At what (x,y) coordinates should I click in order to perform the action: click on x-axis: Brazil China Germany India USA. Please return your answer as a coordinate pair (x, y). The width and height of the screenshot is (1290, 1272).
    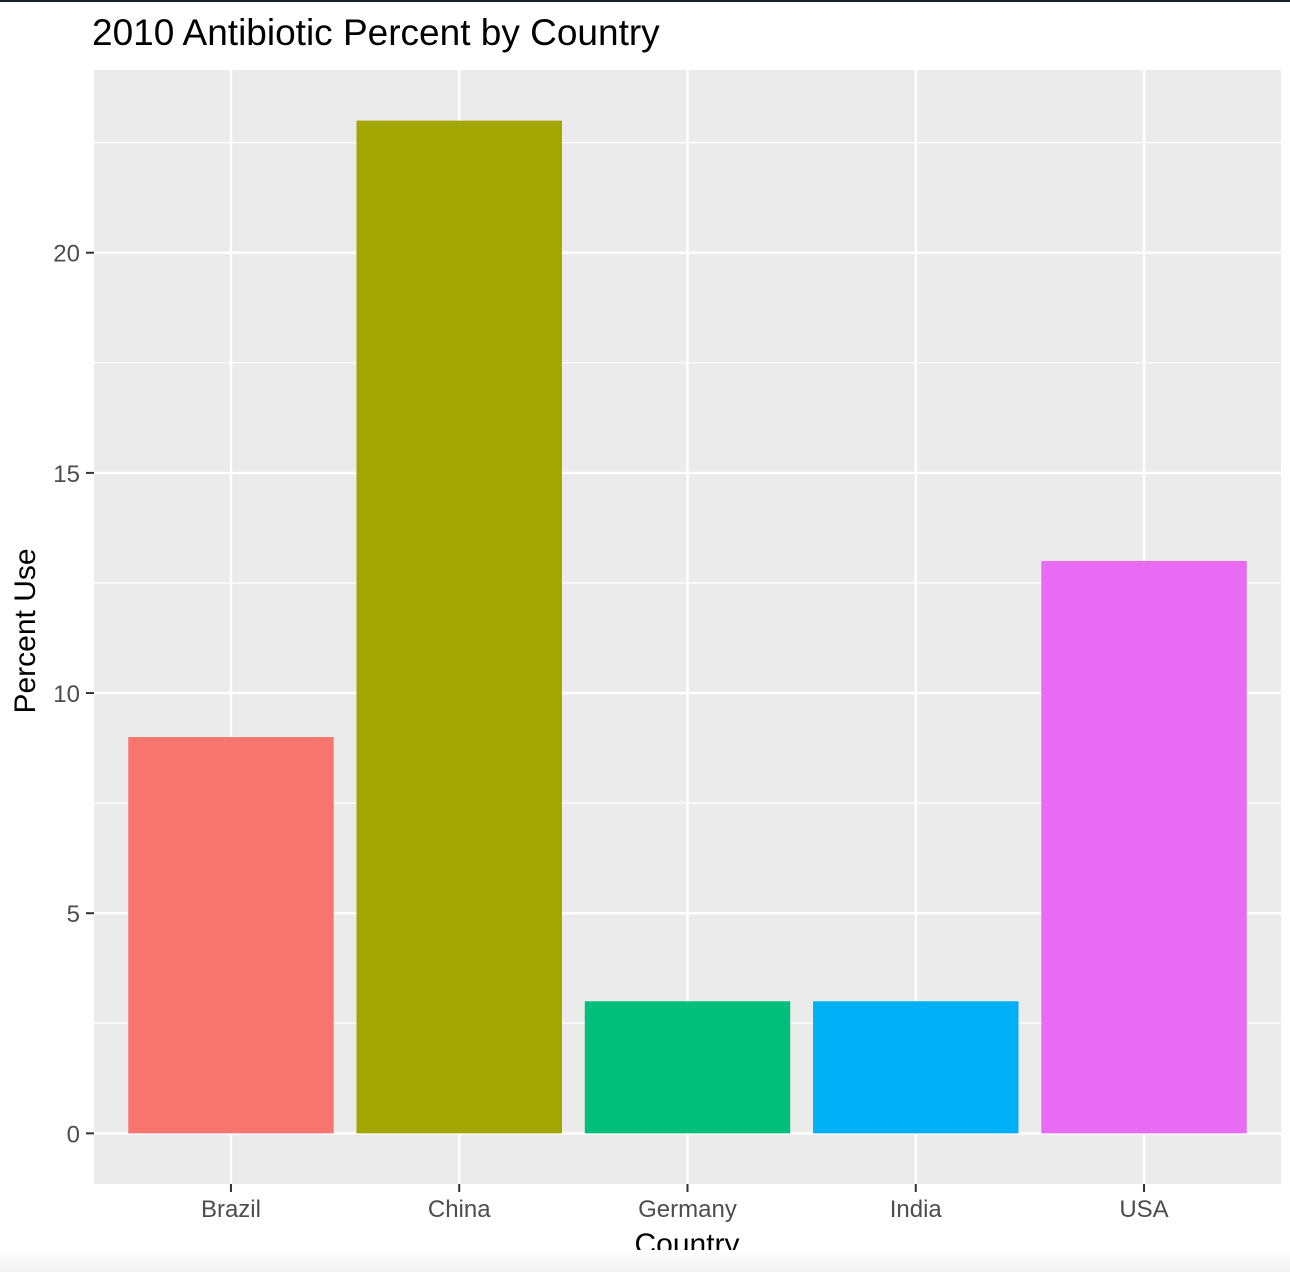
    Looking at the image, I should click on (685, 1203).